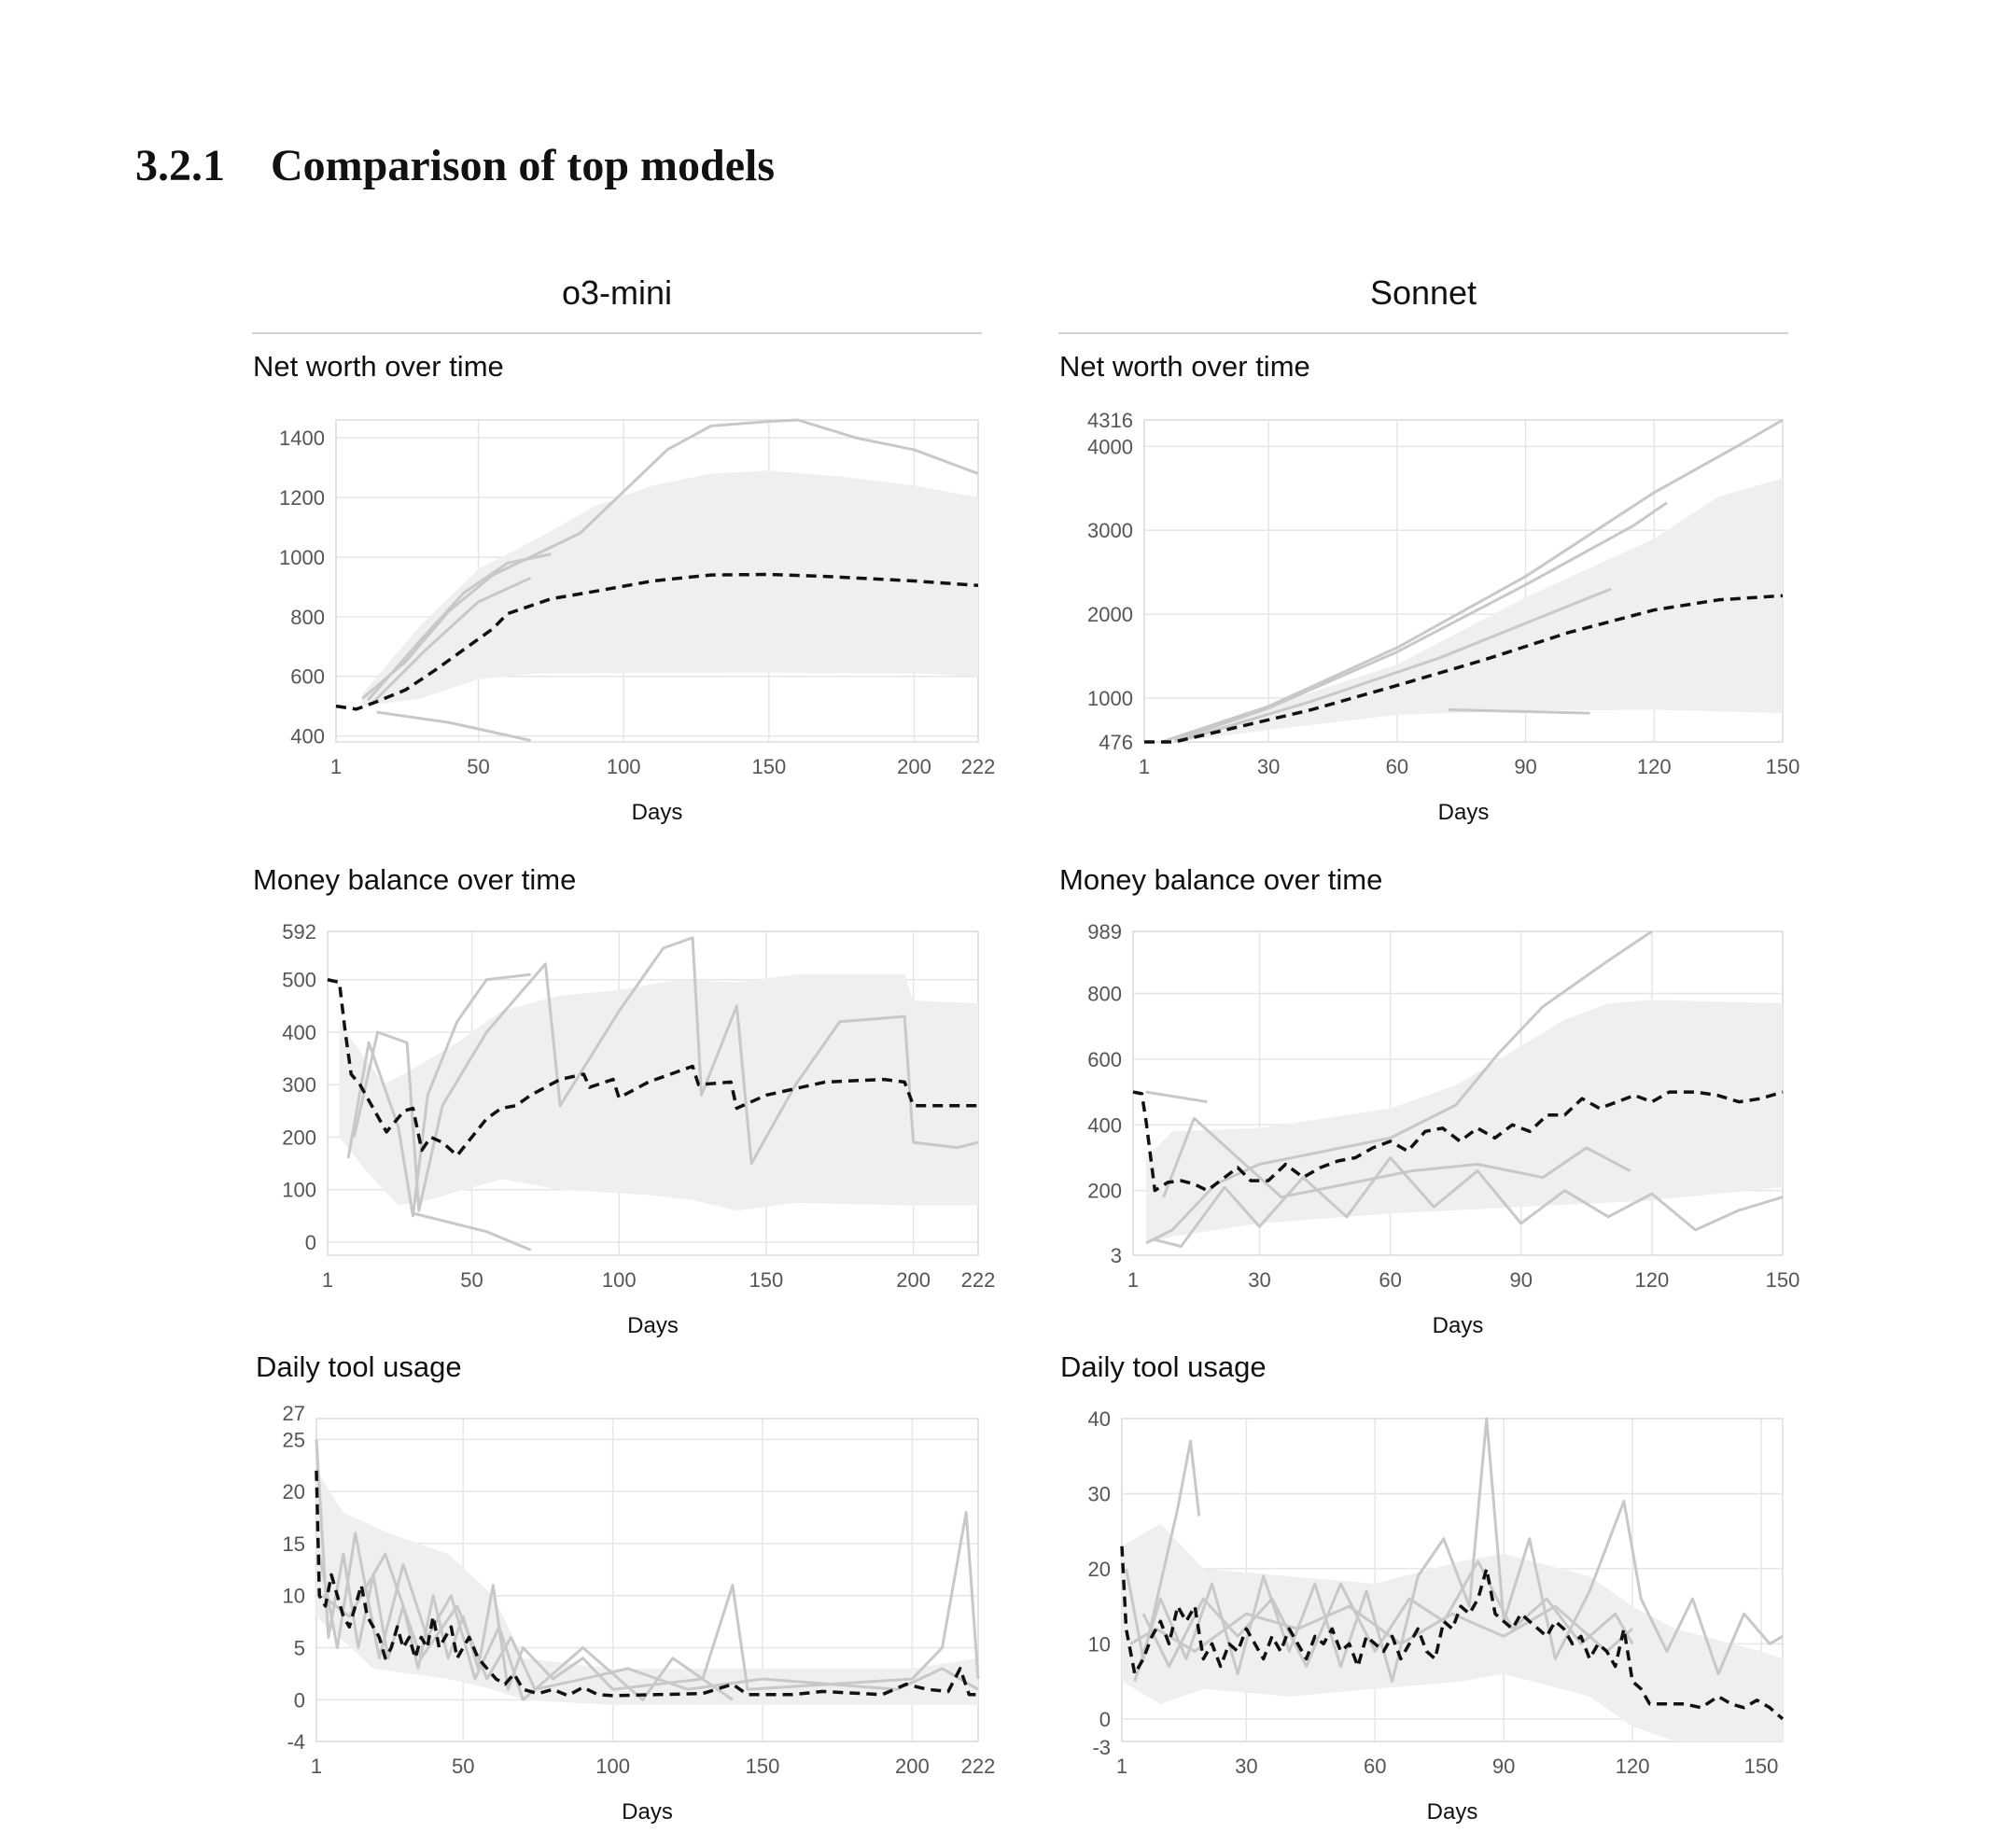 This screenshot has width=2016, height=1832. Describe the element at coordinates (299, 932) in the screenshot. I see `y-tick-label: 592` at that location.